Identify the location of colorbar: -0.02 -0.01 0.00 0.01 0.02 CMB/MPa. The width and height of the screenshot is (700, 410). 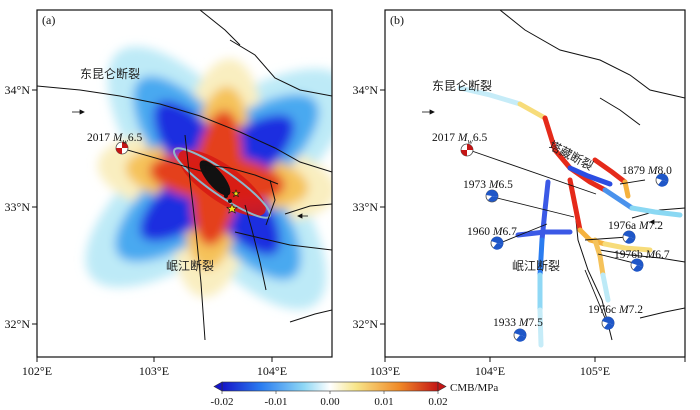
(354, 394).